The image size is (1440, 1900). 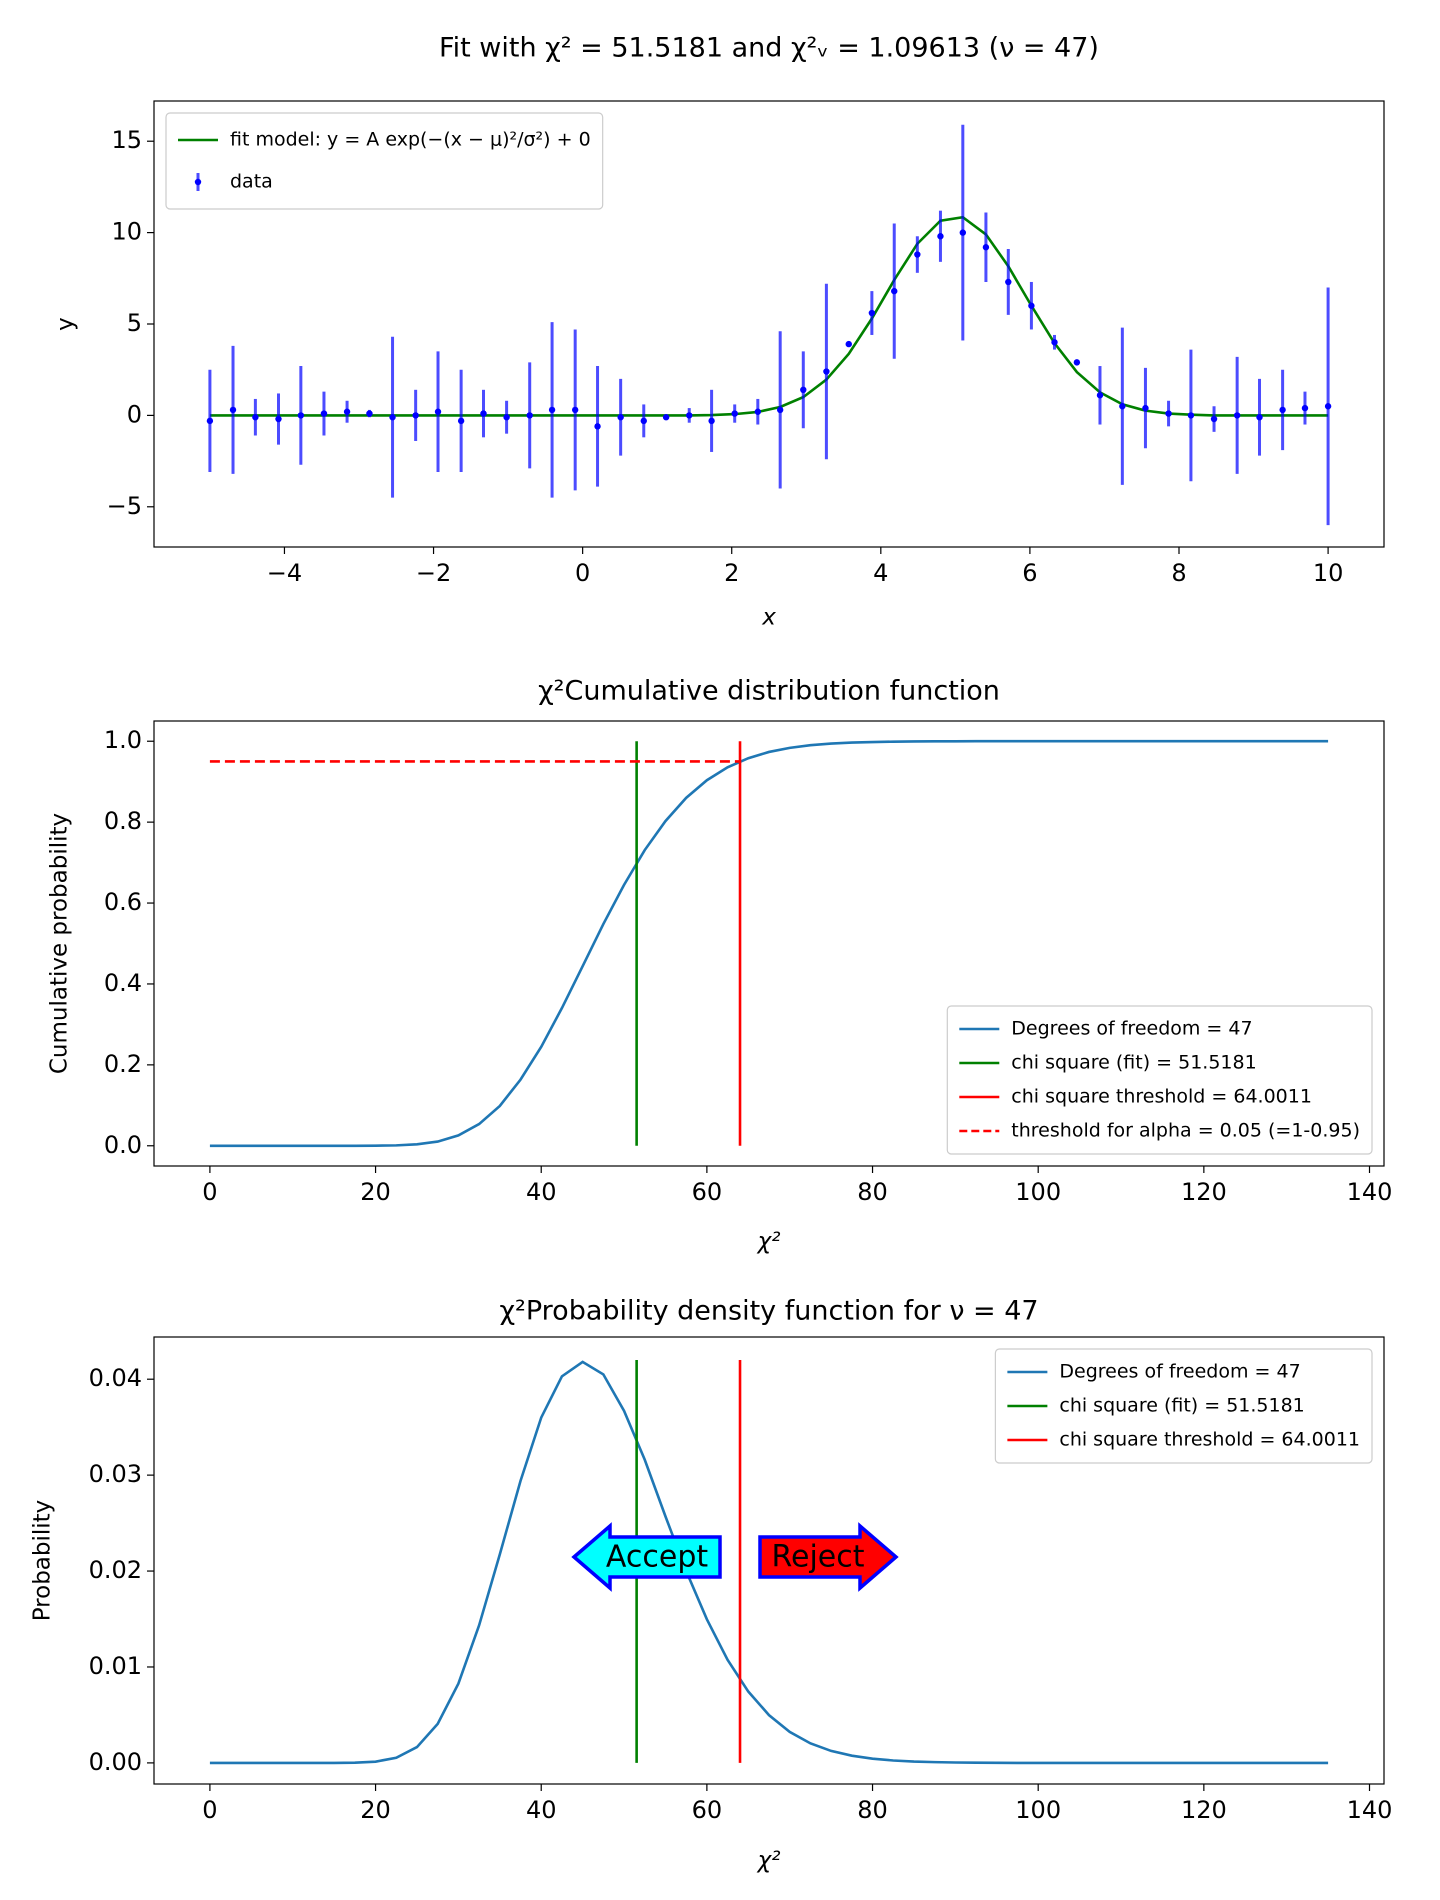 What do you see at coordinates (198, 182) in the screenshot?
I see `legend-swatch` at bounding box center [198, 182].